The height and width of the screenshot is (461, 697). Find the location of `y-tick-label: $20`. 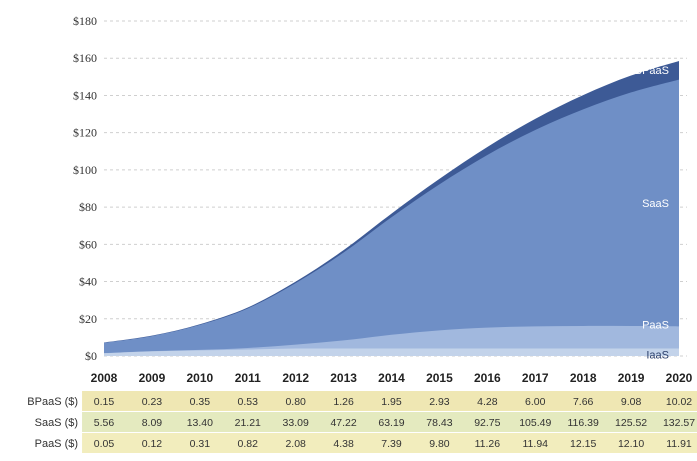

y-tick-label: $20 is located at coordinates (88, 319).